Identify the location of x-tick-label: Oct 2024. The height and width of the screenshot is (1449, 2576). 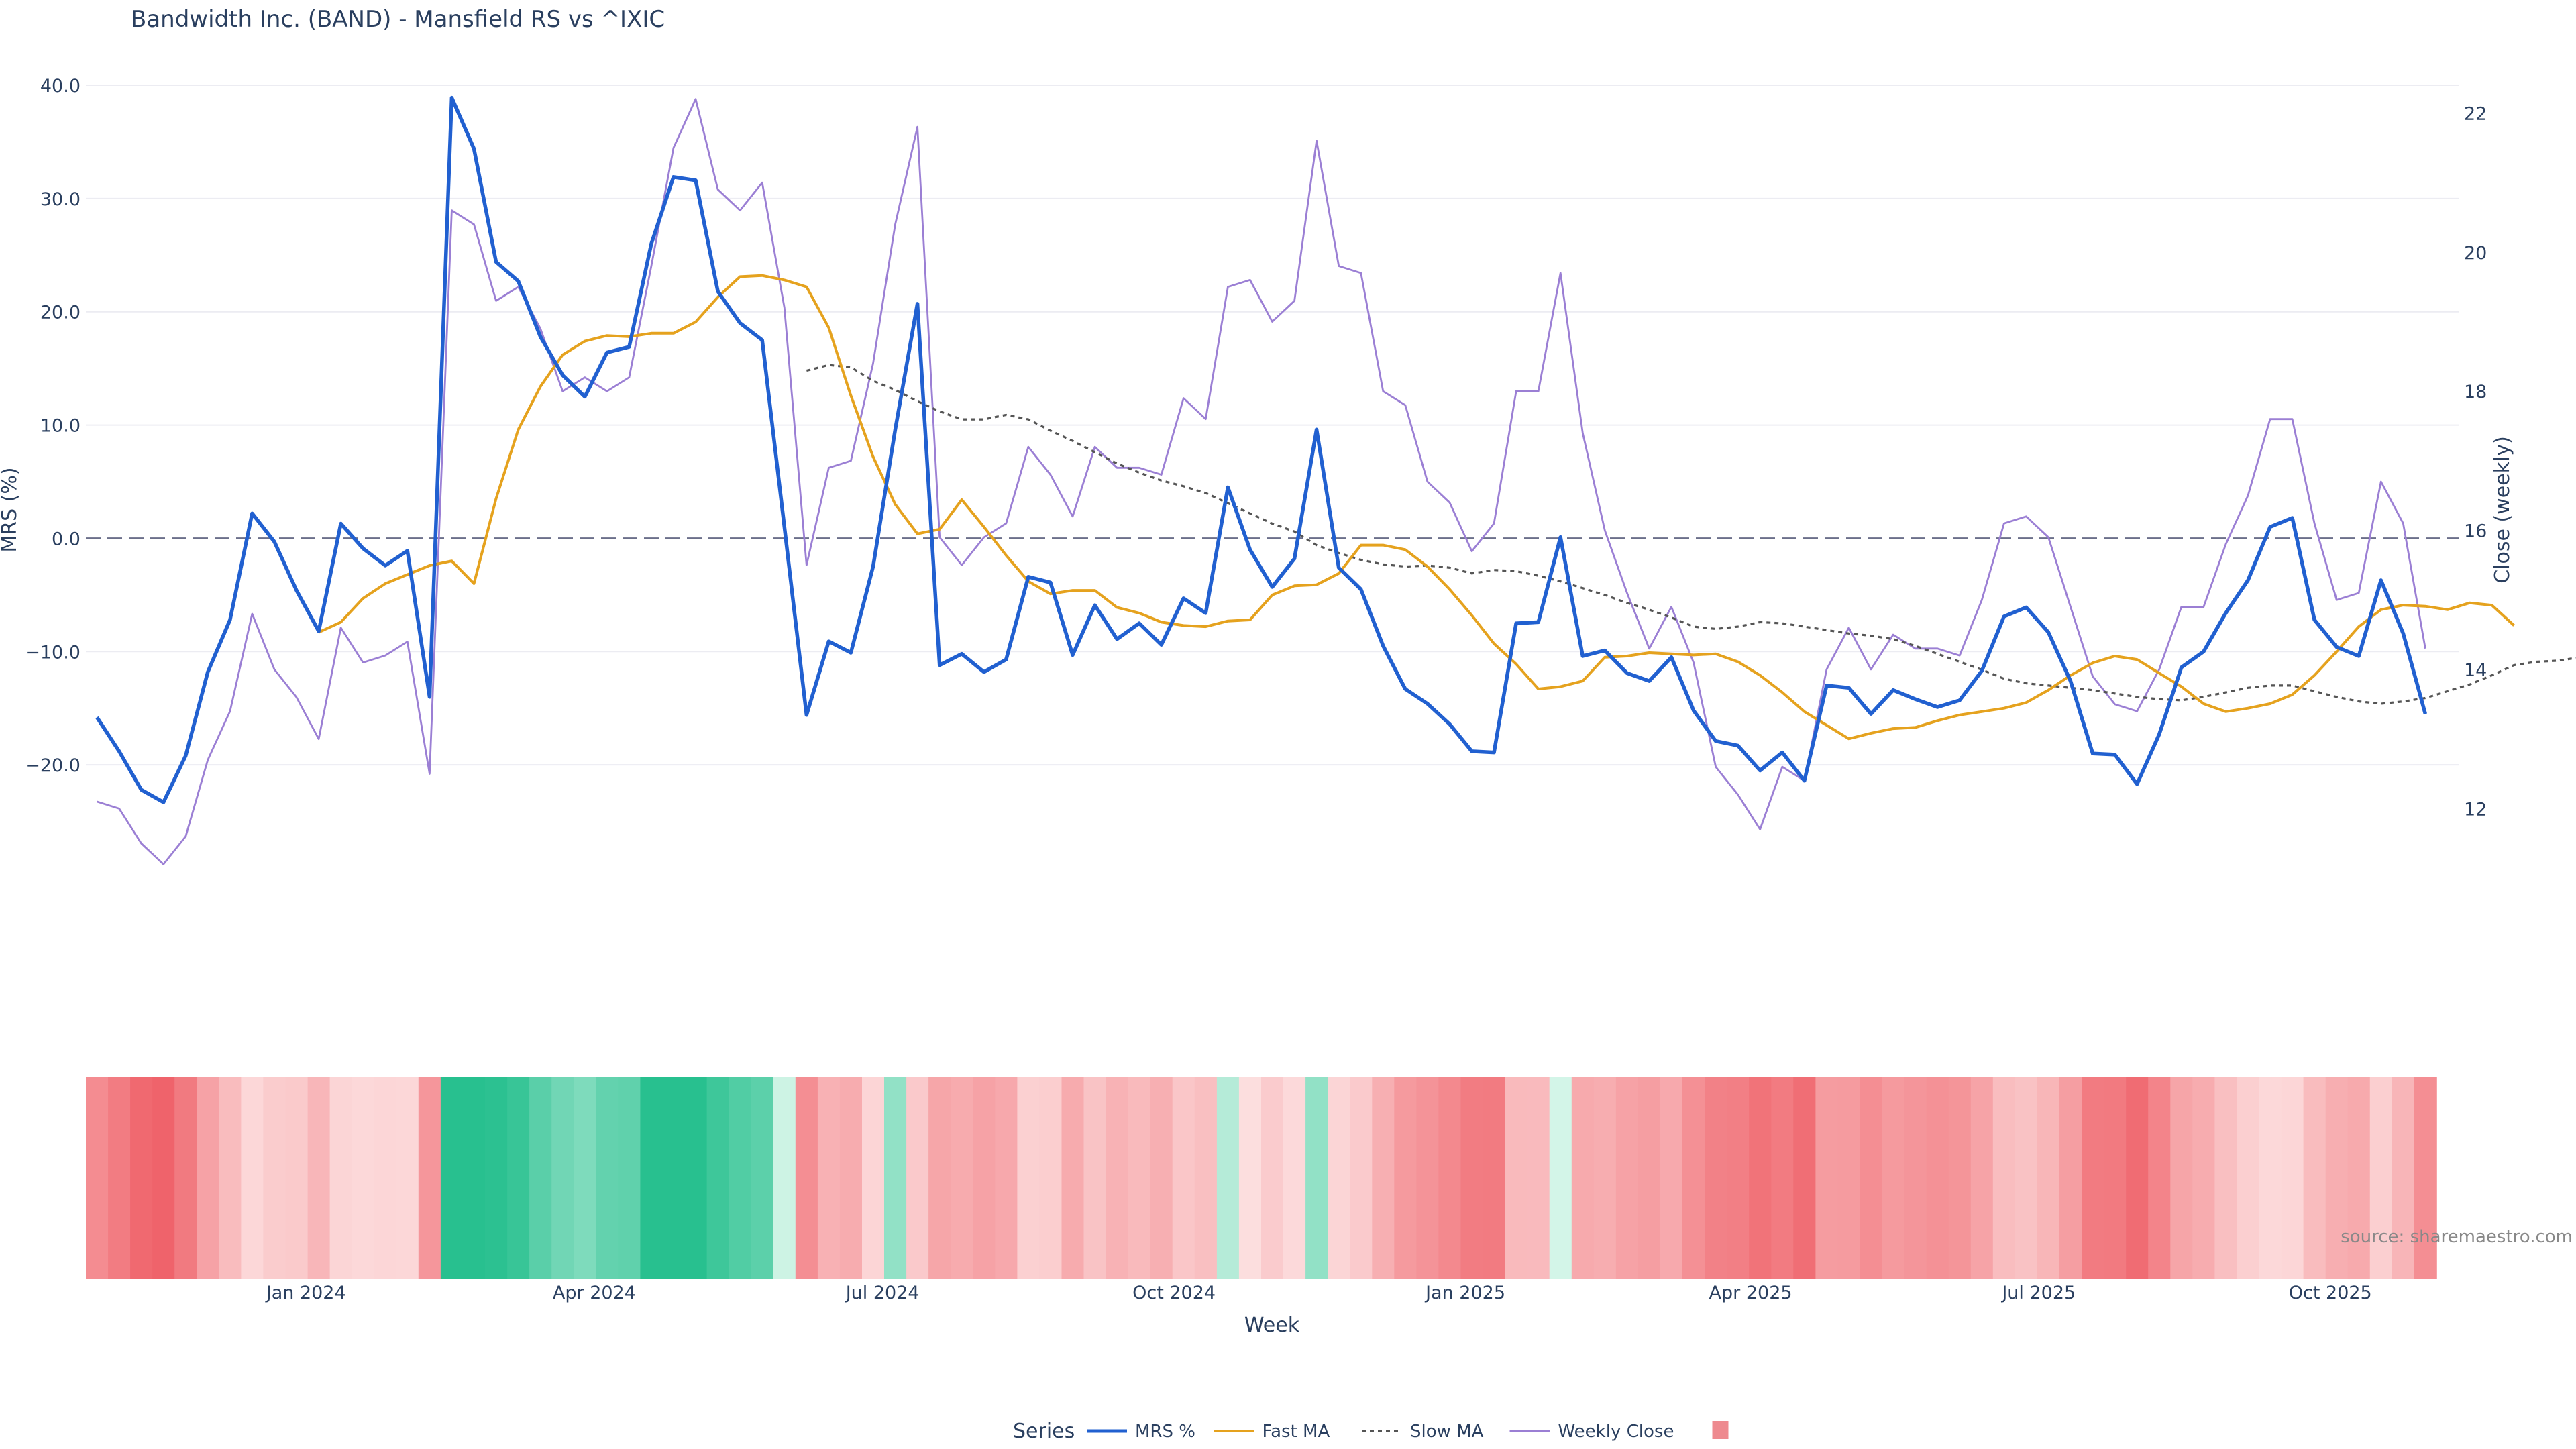
(1174, 1293).